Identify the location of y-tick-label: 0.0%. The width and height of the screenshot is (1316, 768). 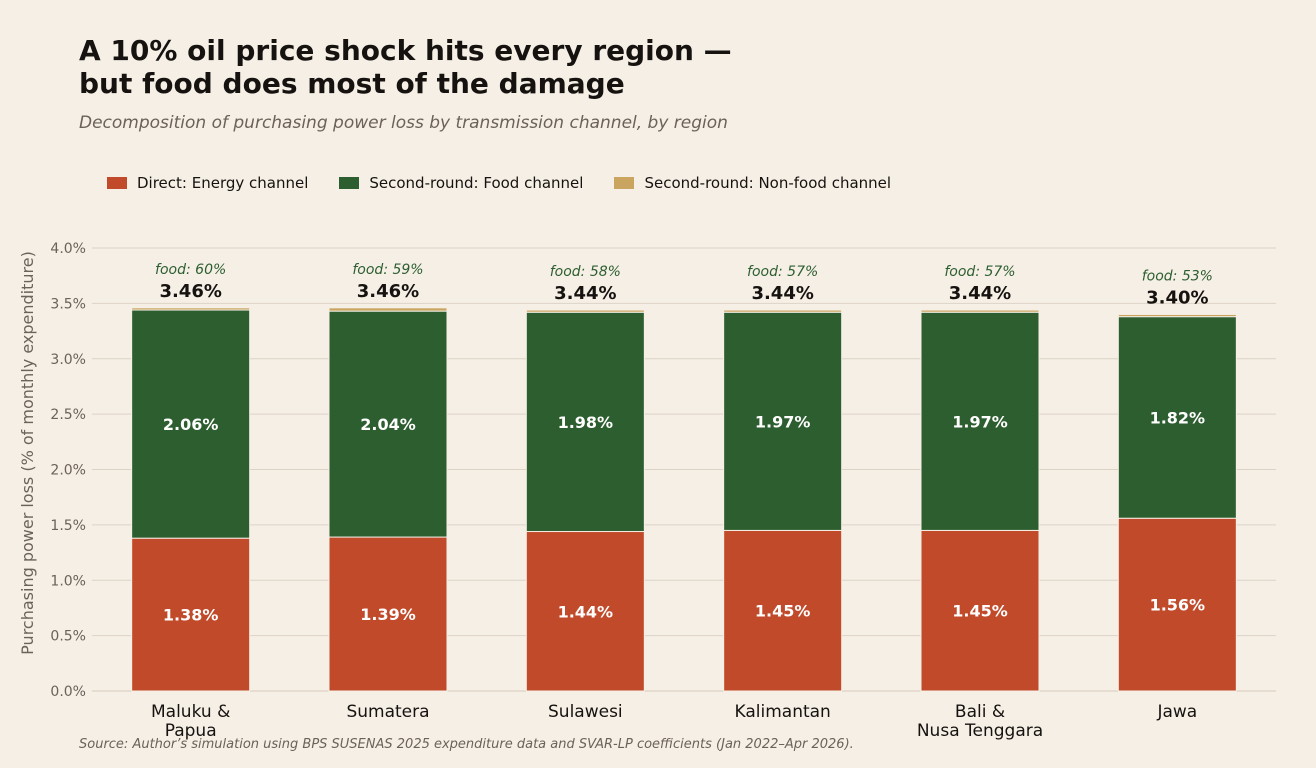
(68, 692).